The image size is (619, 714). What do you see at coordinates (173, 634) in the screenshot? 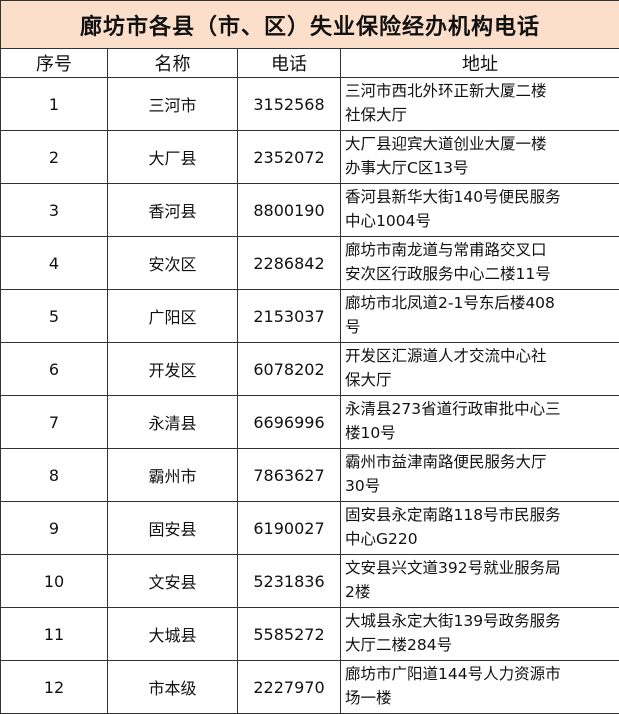
I see `cell-name: 大城县` at bounding box center [173, 634].